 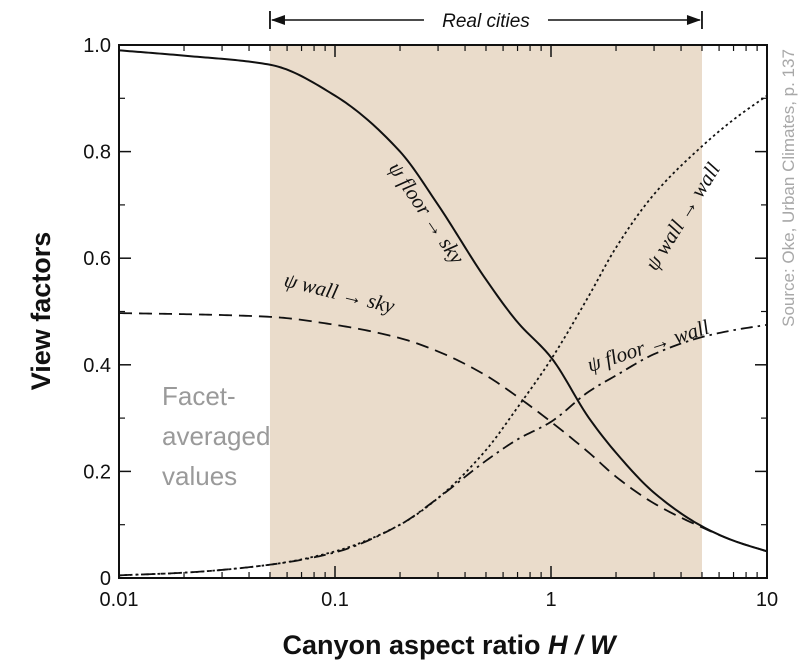 I want to click on y-tick-label: 0, so click(x=105, y=579).